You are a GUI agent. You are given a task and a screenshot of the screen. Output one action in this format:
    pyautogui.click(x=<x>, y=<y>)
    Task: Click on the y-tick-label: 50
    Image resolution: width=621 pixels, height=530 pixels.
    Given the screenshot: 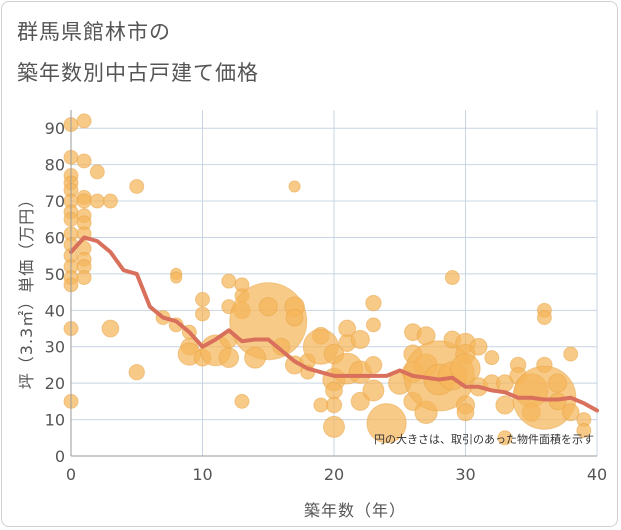 What is the action you would take?
    pyautogui.click(x=55, y=274)
    